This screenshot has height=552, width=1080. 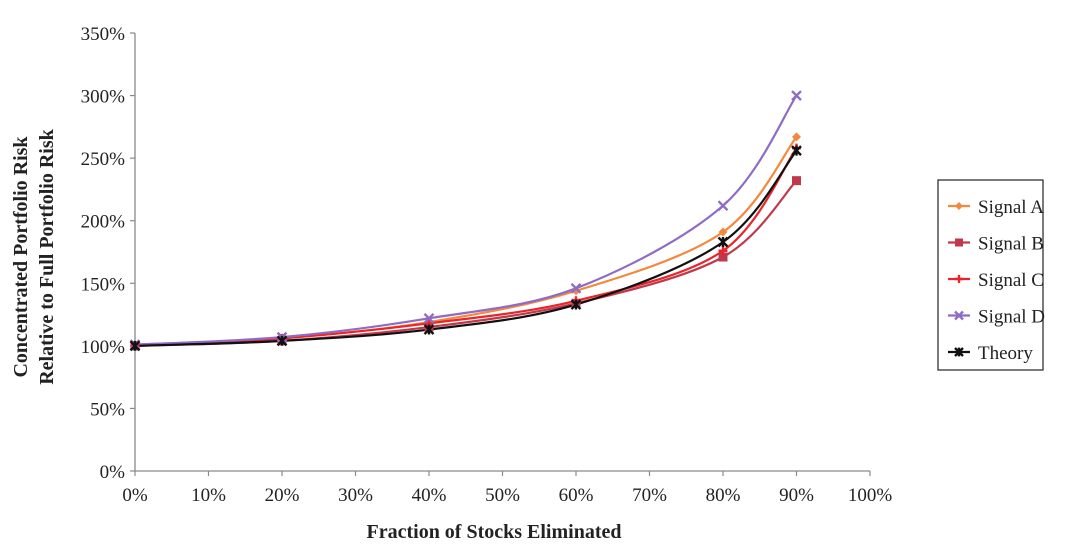 I want to click on legend-marker-signal-a, so click(x=959, y=206).